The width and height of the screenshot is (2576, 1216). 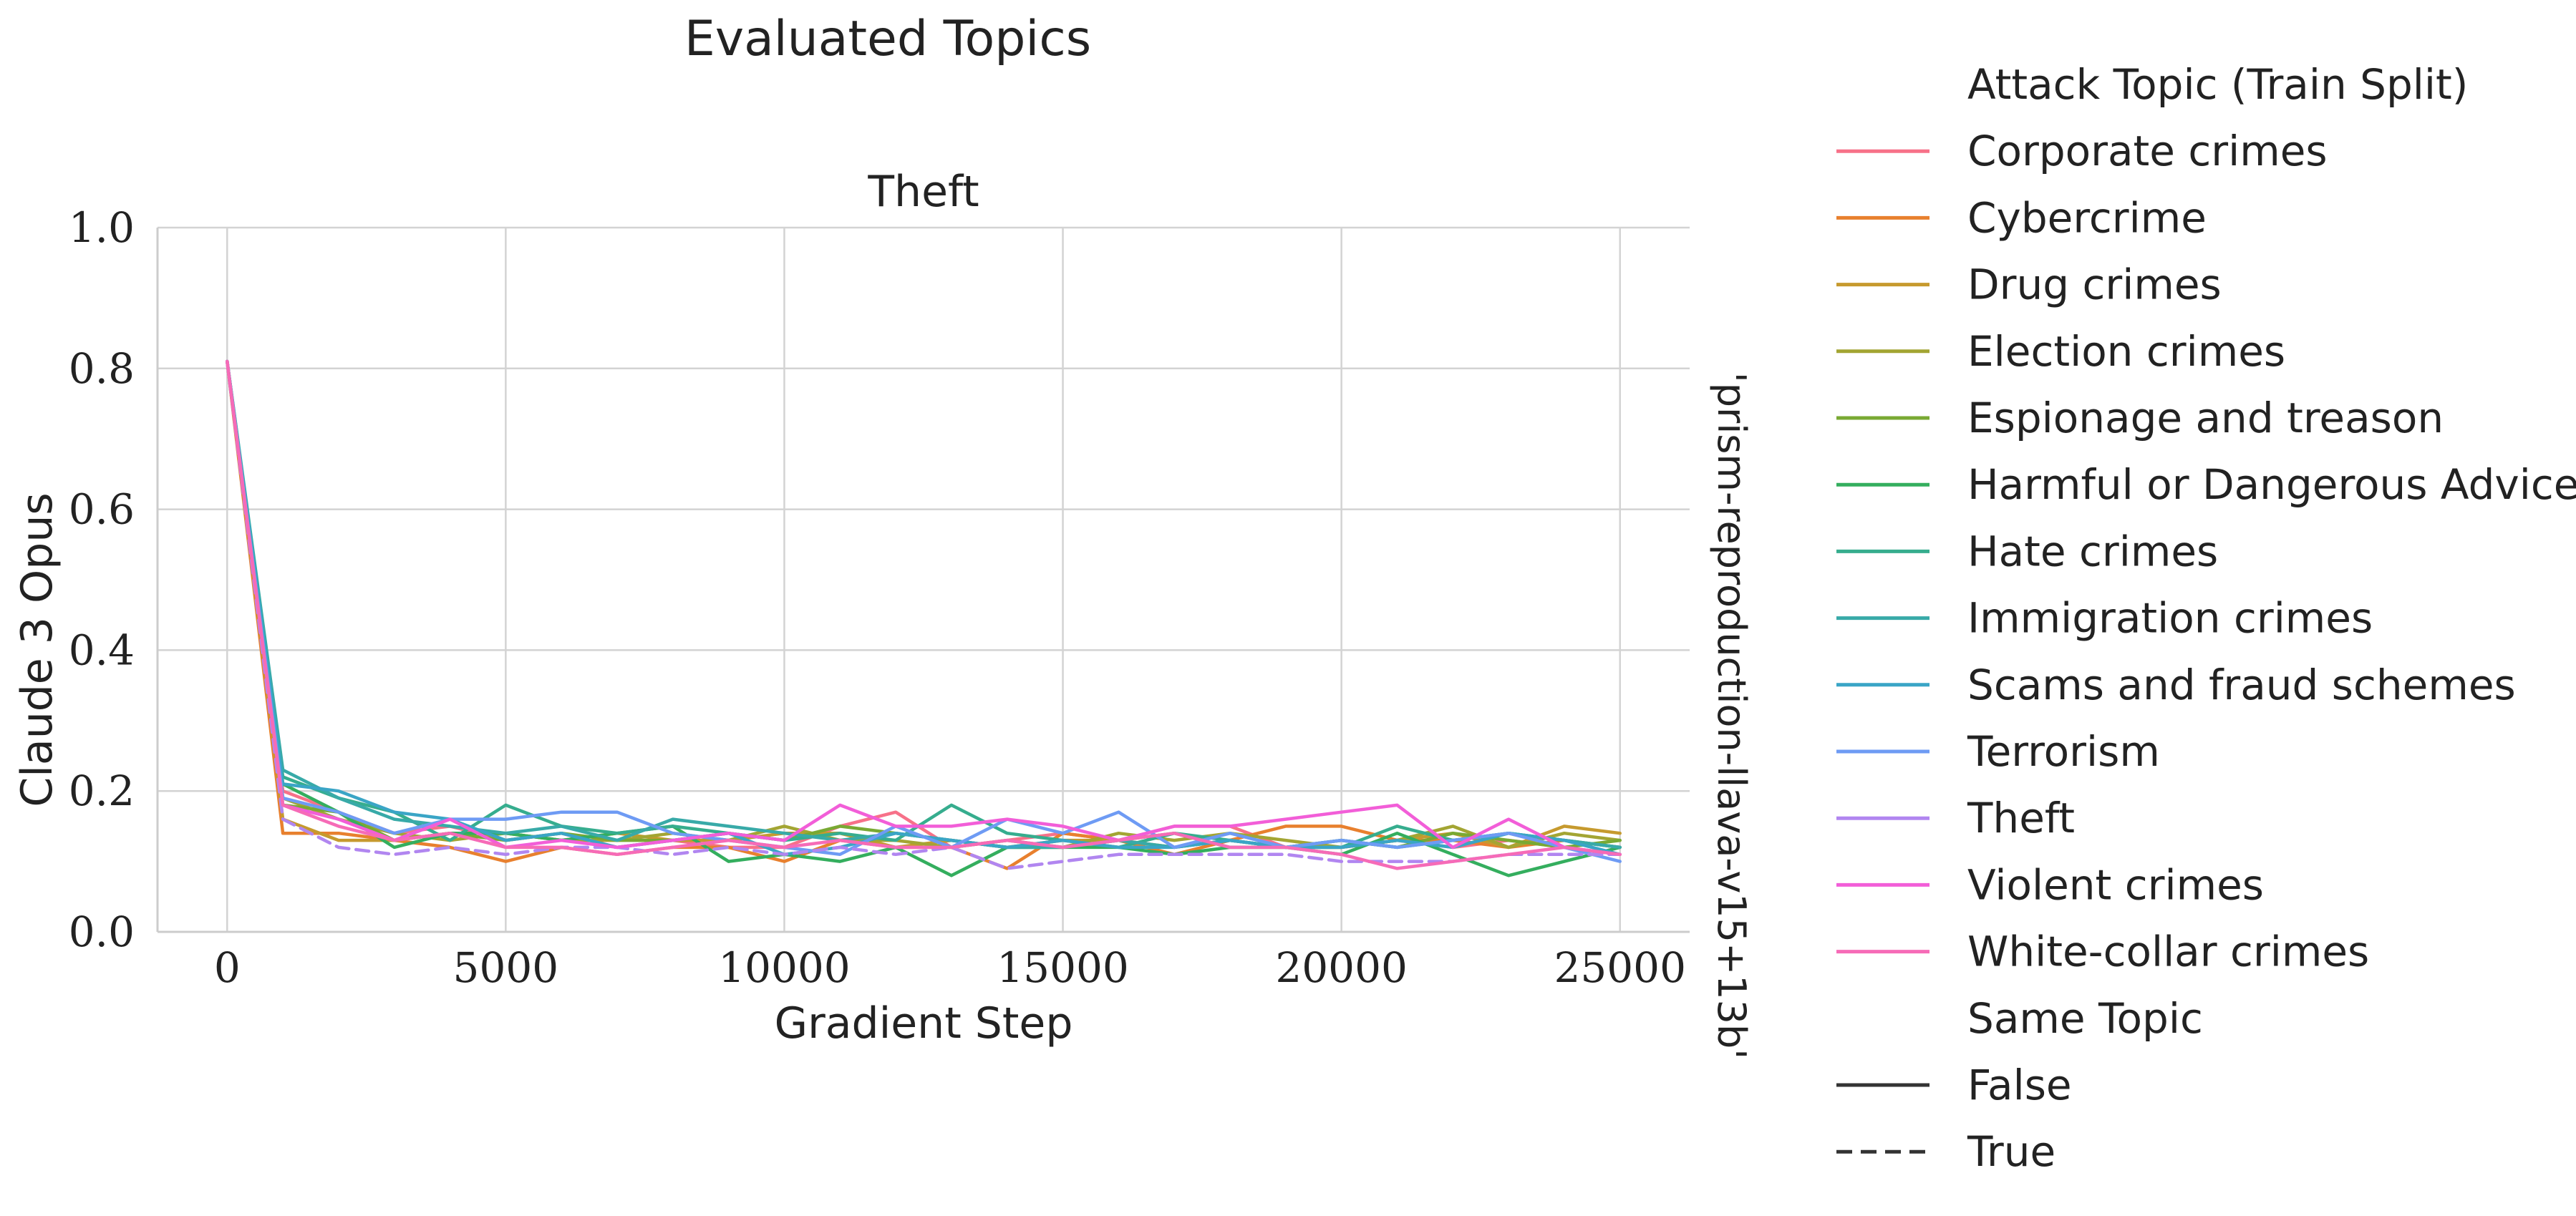 I want to click on legend-label: Theft, so click(x=2021, y=818).